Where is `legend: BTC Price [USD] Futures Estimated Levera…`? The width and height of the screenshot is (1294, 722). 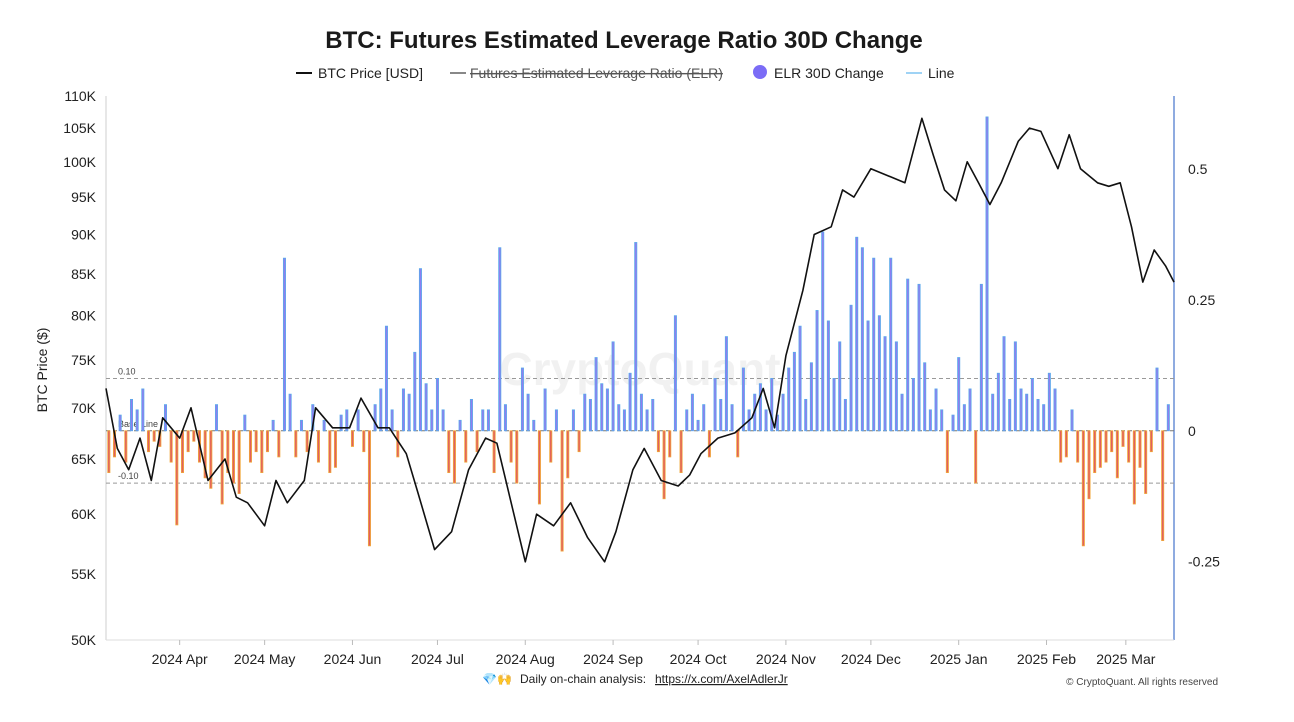 legend: BTC Price [USD] Futures Estimated Levera… is located at coordinates (625, 73).